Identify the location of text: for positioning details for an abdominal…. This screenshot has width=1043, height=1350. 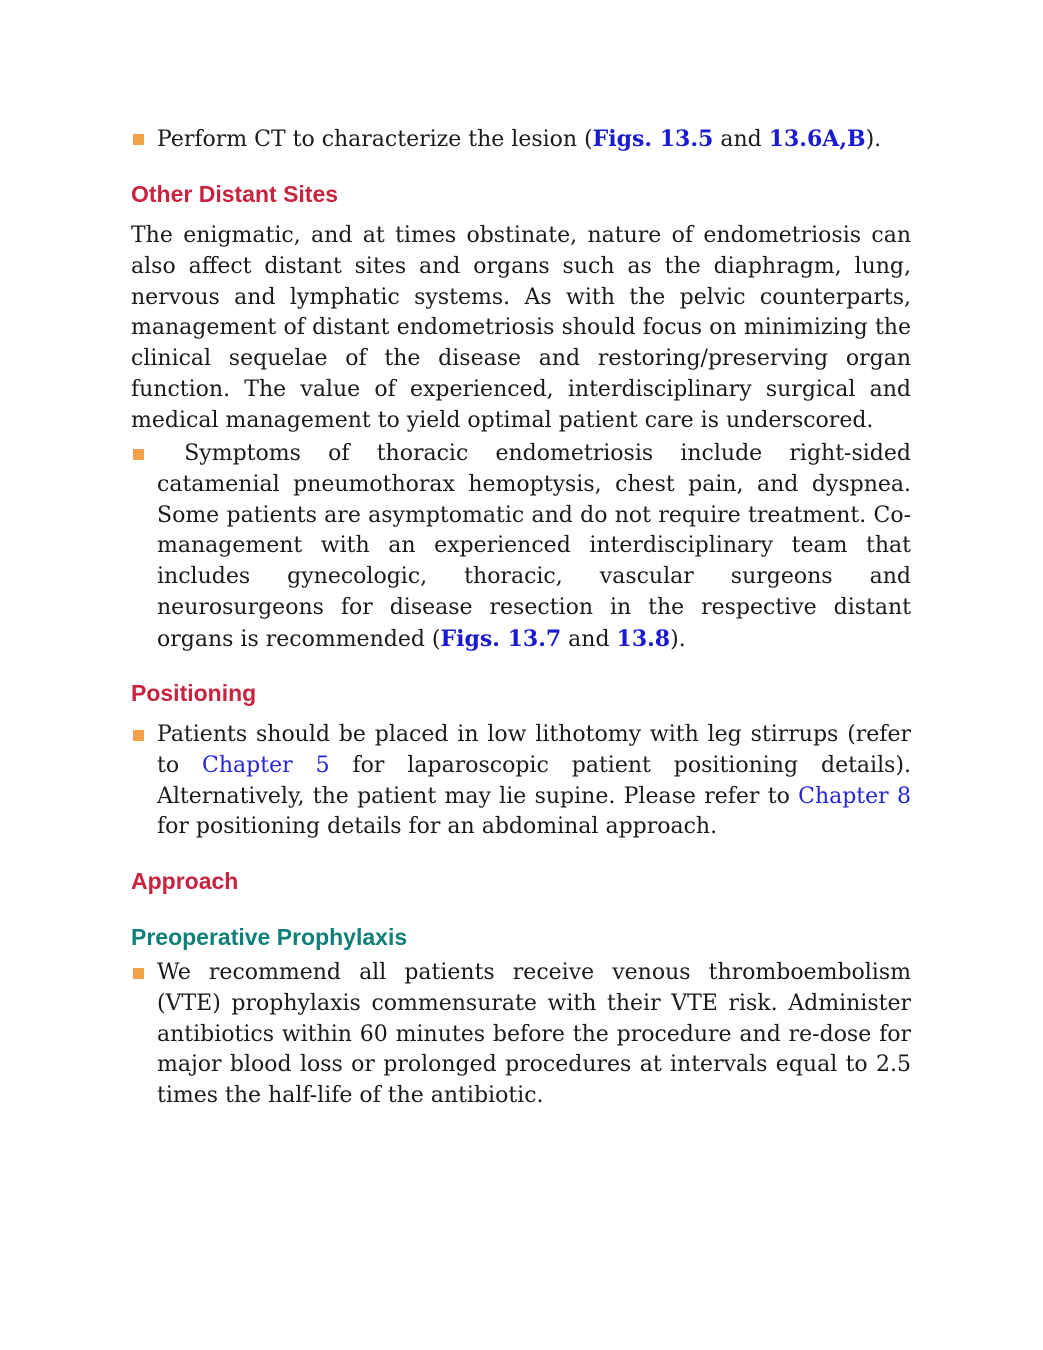
(437, 827).